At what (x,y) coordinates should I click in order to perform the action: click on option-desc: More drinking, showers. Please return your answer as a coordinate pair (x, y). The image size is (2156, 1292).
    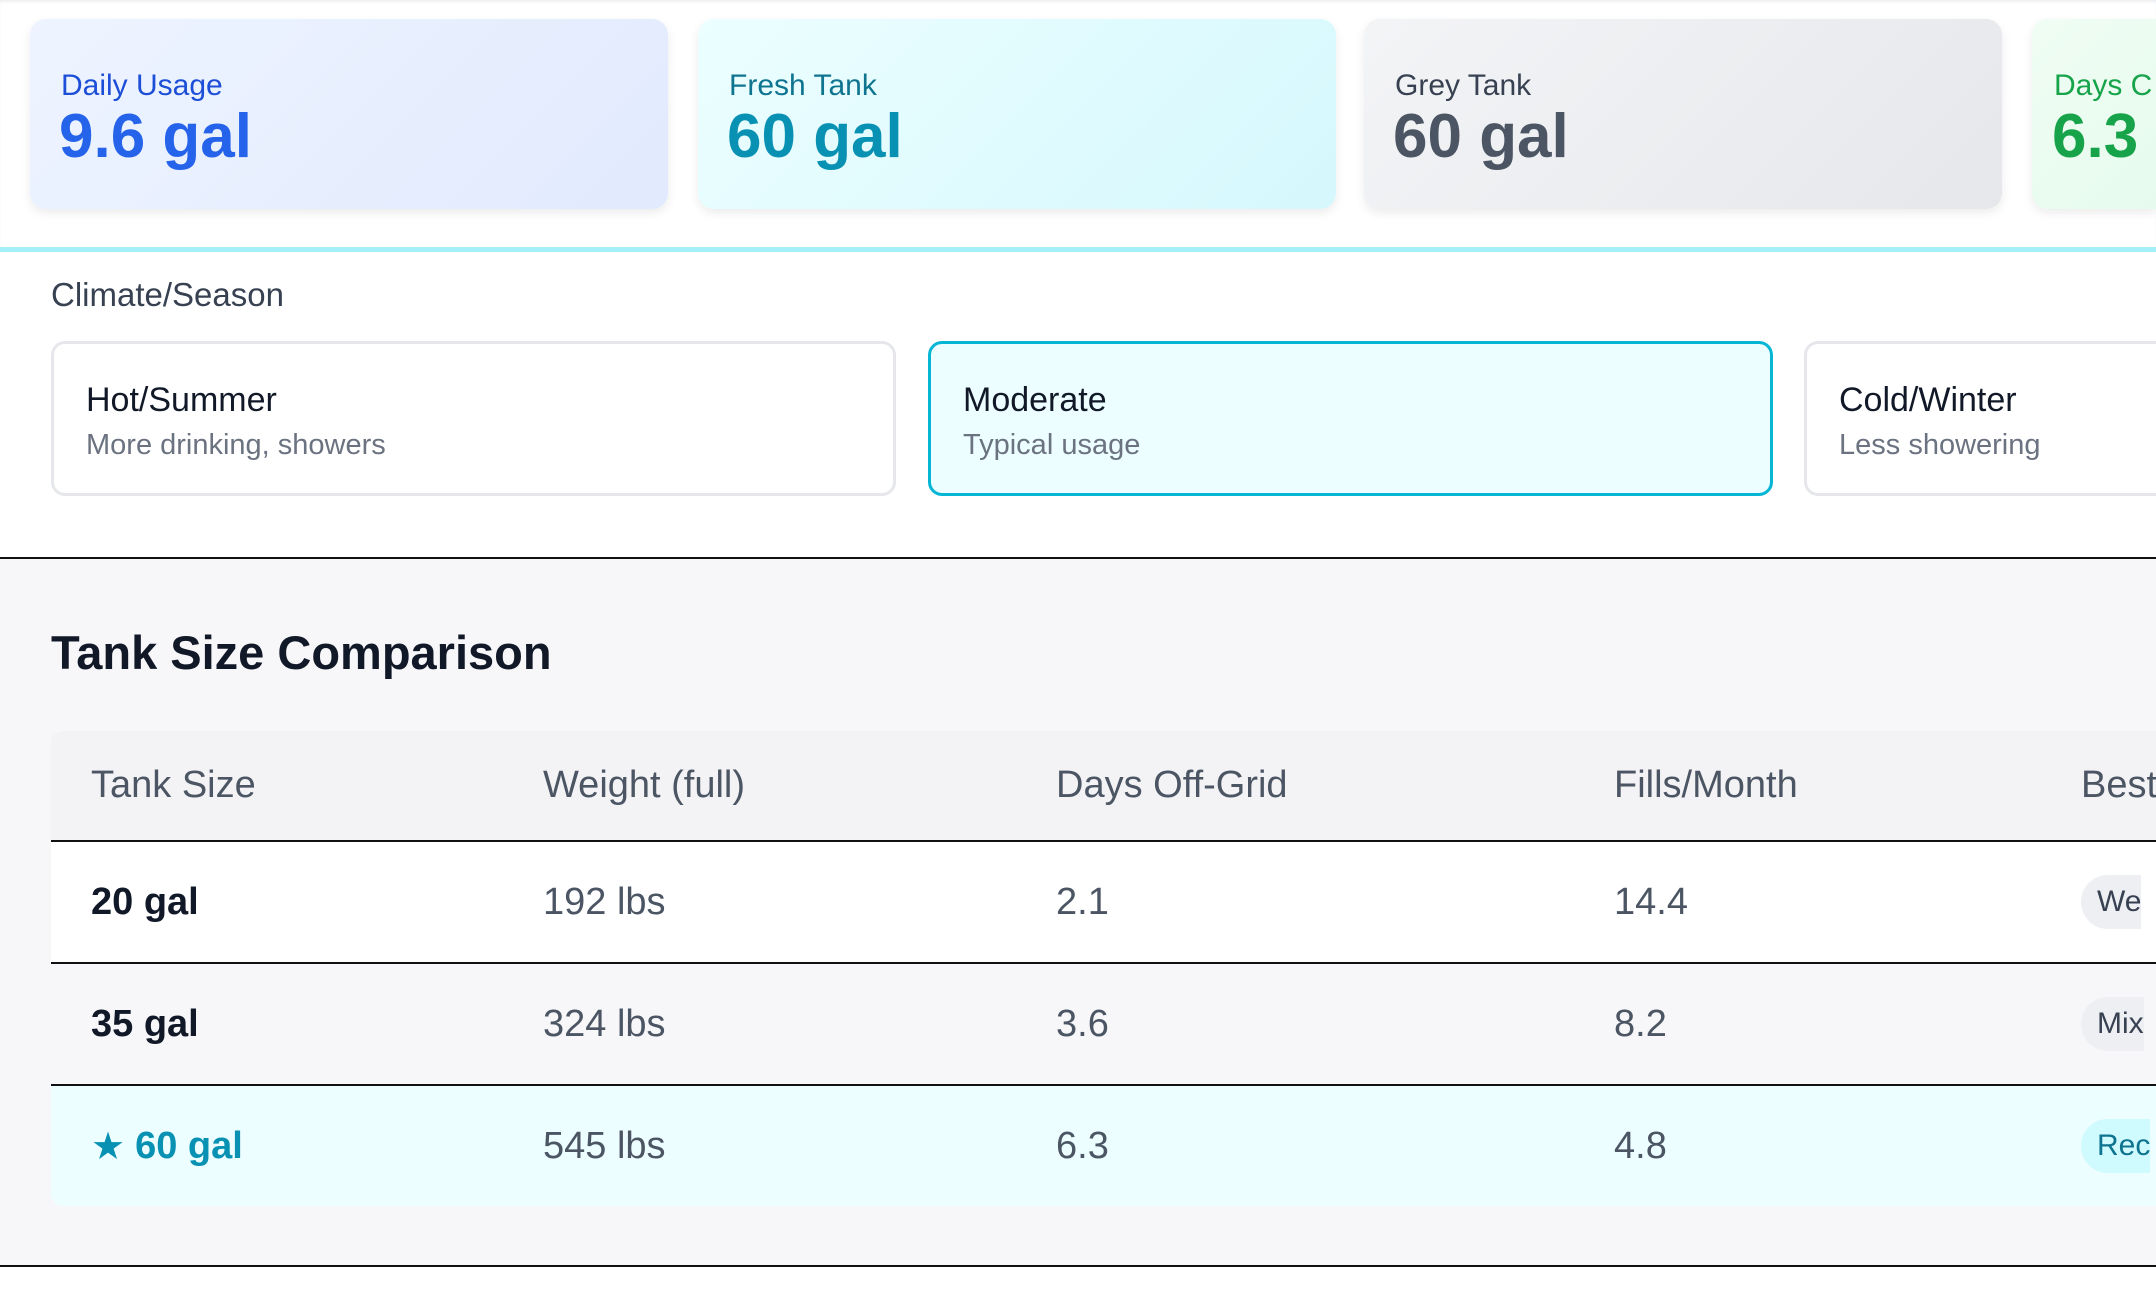
    Looking at the image, I should click on (236, 445).